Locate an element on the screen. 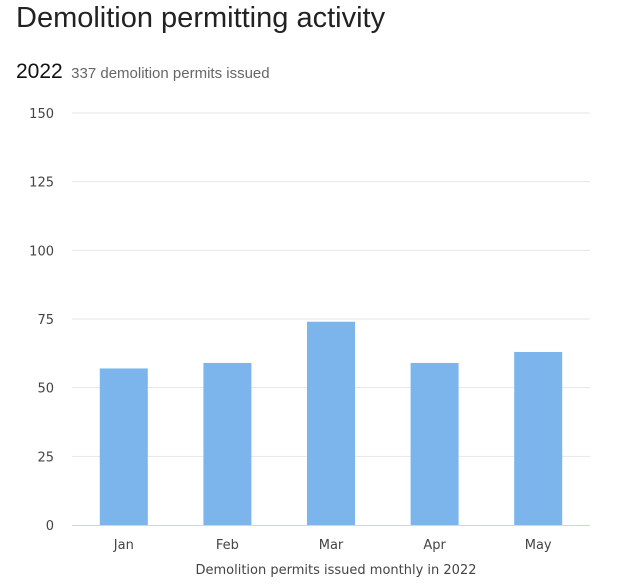 The height and width of the screenshot is (585, 619). x-tick-label: Mar is located at coordinates (331, 545).